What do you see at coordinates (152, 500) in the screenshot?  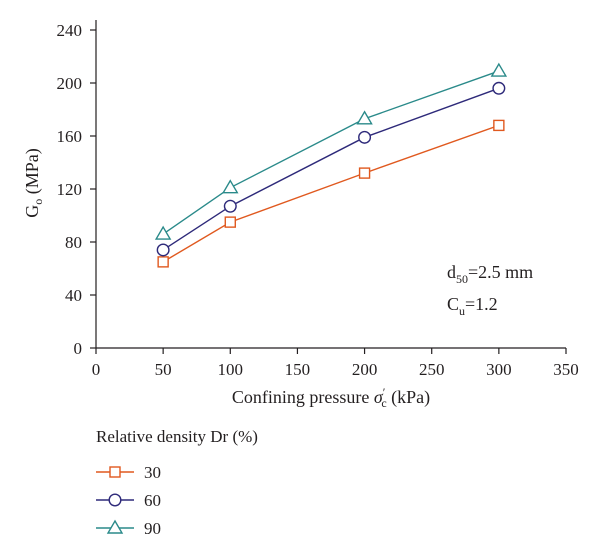 I see `legend-label: 60` at bounding box center [152, 500].